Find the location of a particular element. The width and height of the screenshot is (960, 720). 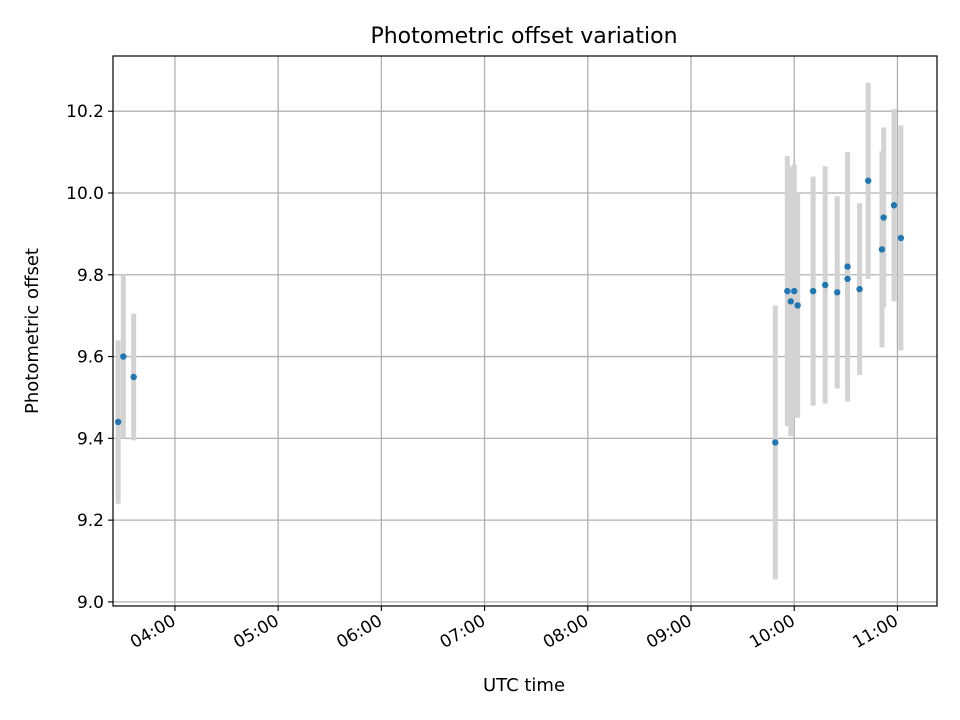

y-tick-label: 10.0 is located at coordinates (85, 194).